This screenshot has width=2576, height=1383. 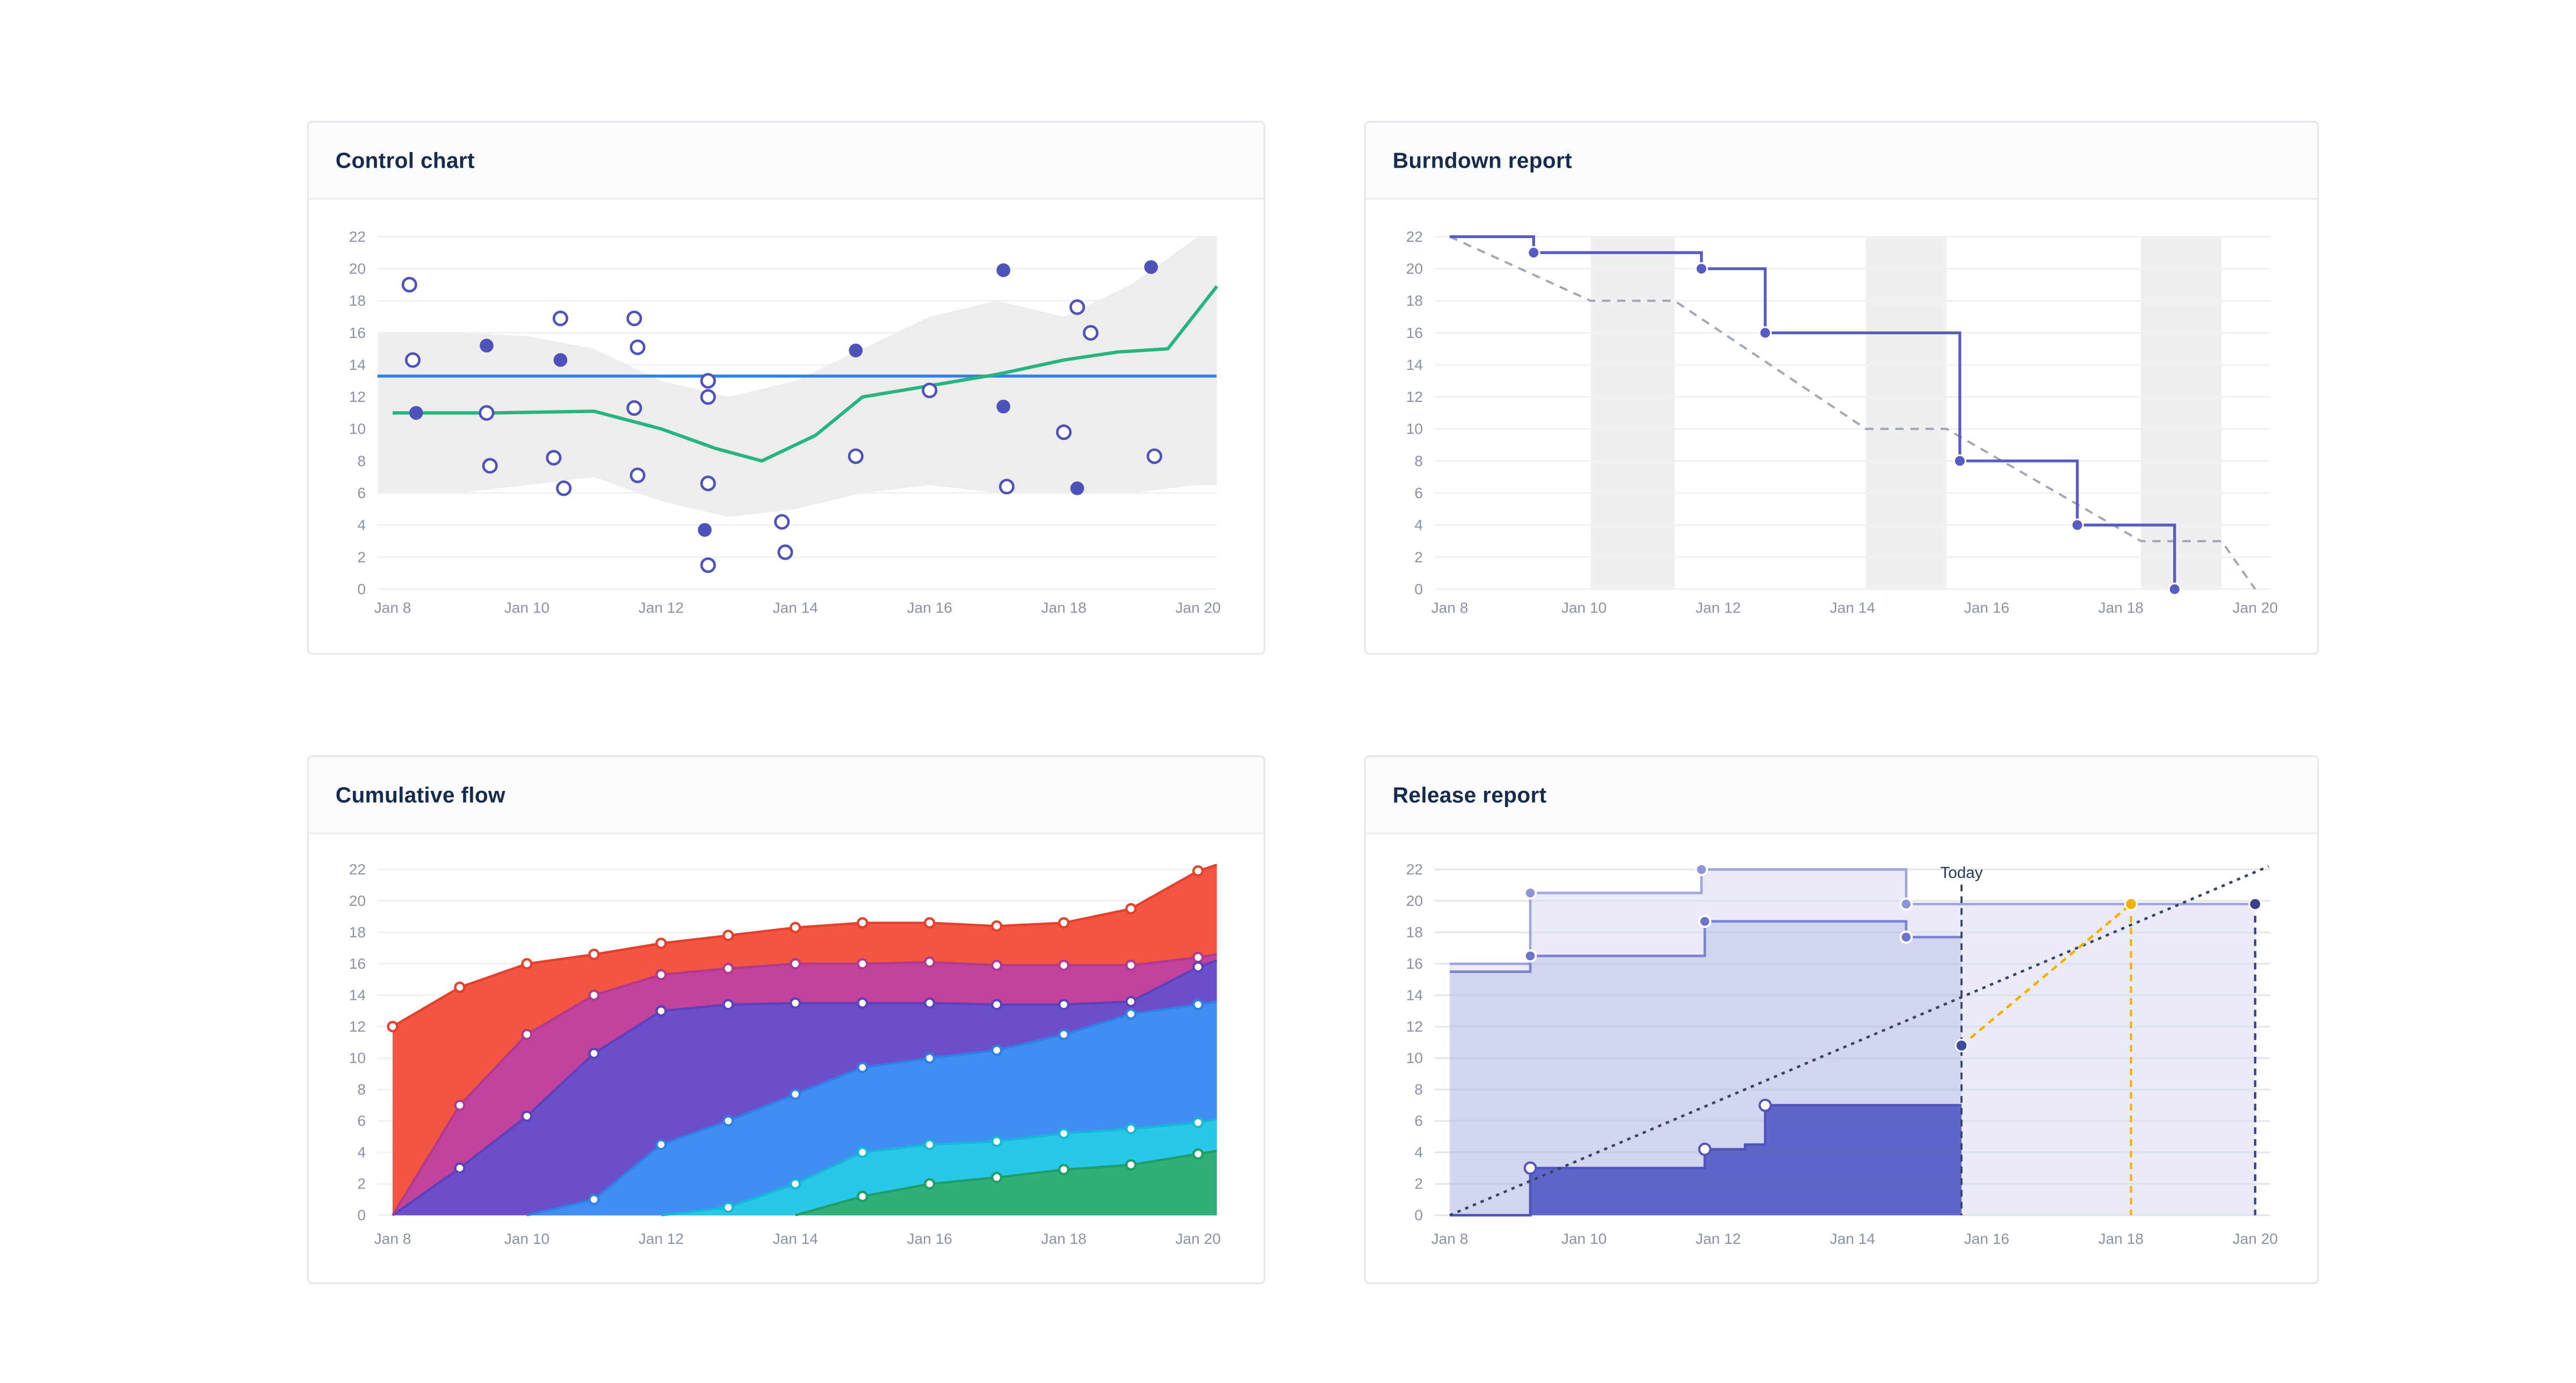 What do you see at coordinates (2131, 904) in the screenshot?
I see `projection-point` at bounding box center [2131, 904].